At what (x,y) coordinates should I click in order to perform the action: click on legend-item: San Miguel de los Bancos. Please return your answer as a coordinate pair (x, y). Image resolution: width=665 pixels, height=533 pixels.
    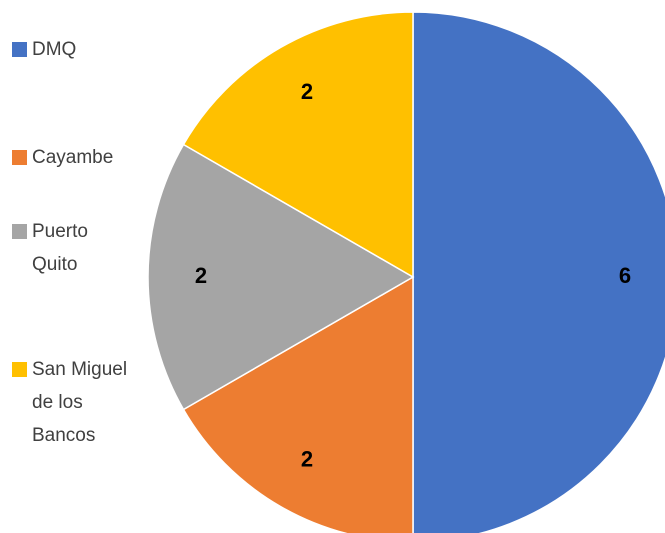
    Looking at the image, I should click on (73, 402).